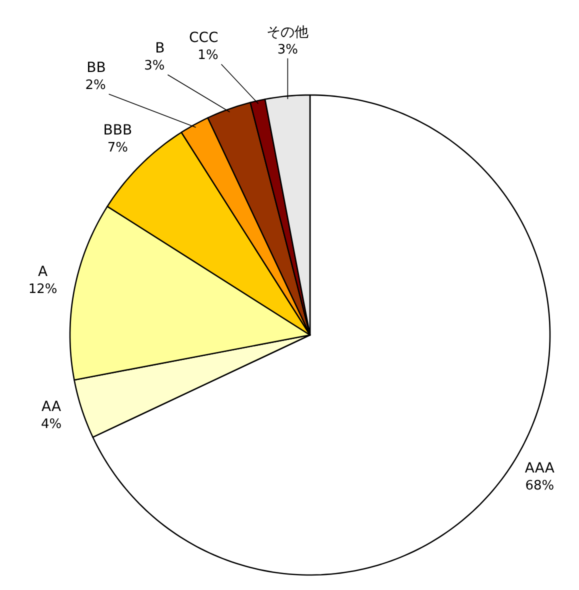  Describe the element at coordinates (539, 486) in the screenshot. I see `data-label: 68%` at that location.